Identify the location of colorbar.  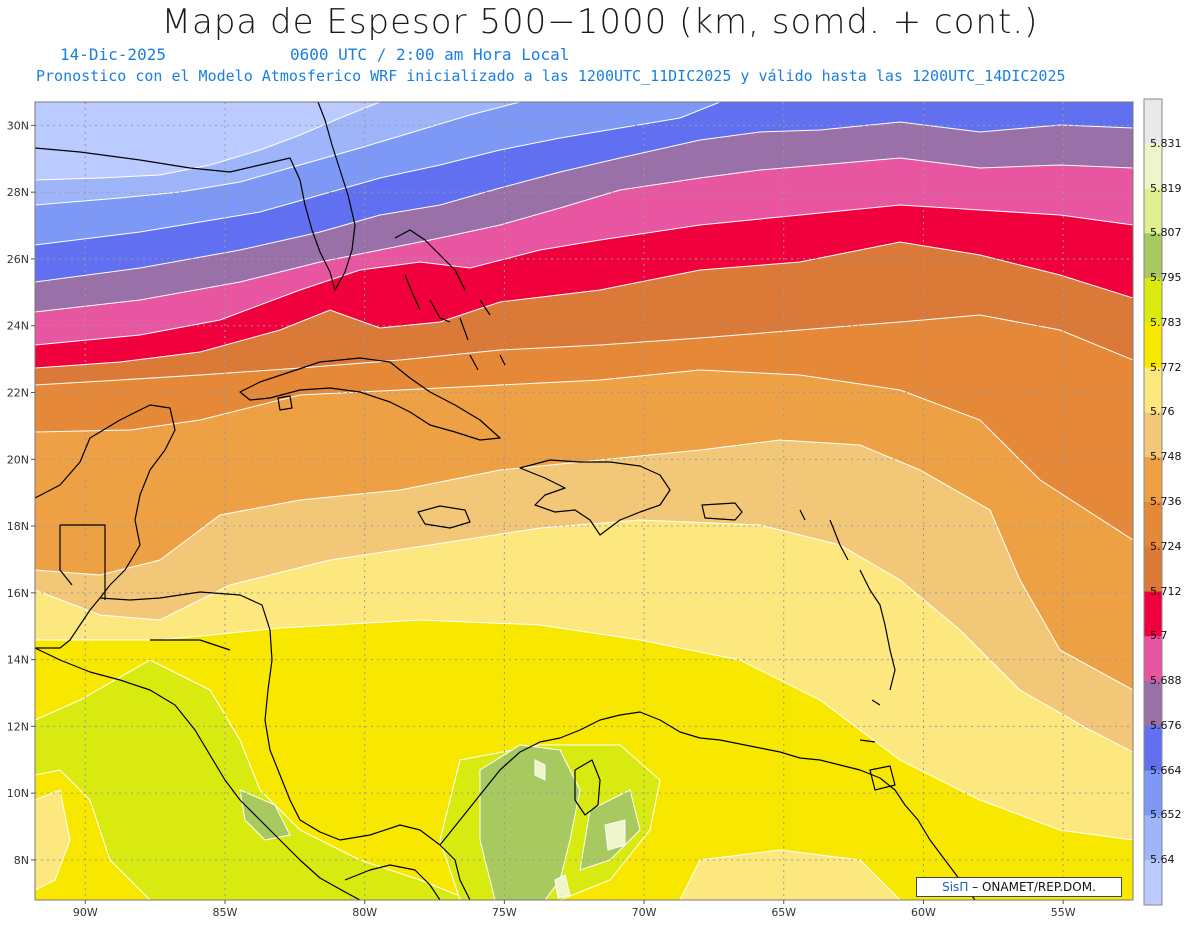
(1153, 502).